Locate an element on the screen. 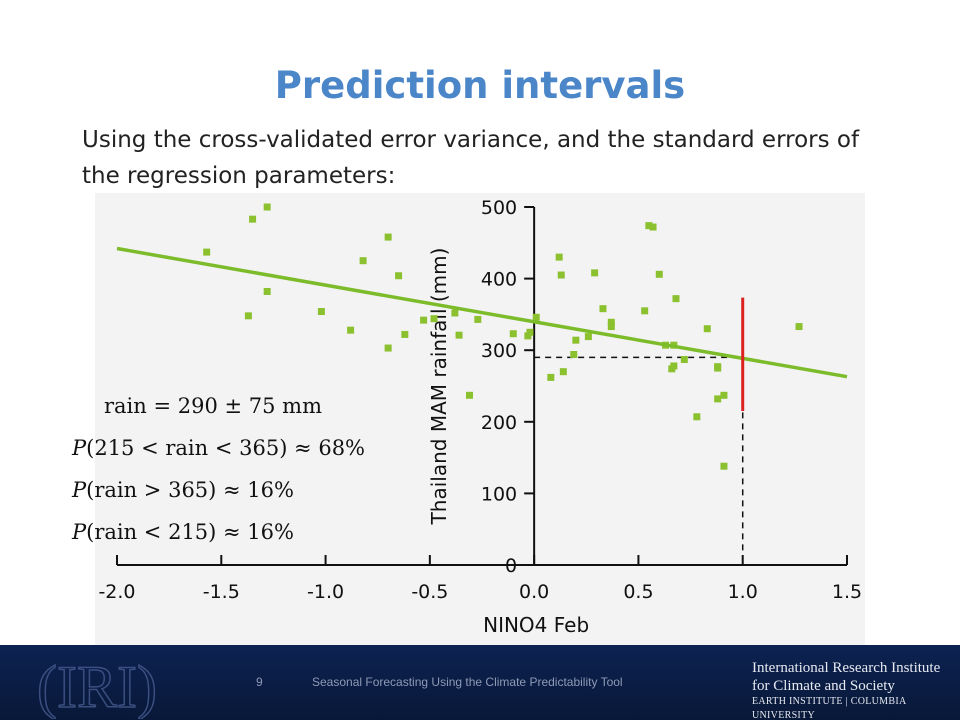  y-tick-label: 400 is located at coordinates (499, 280).